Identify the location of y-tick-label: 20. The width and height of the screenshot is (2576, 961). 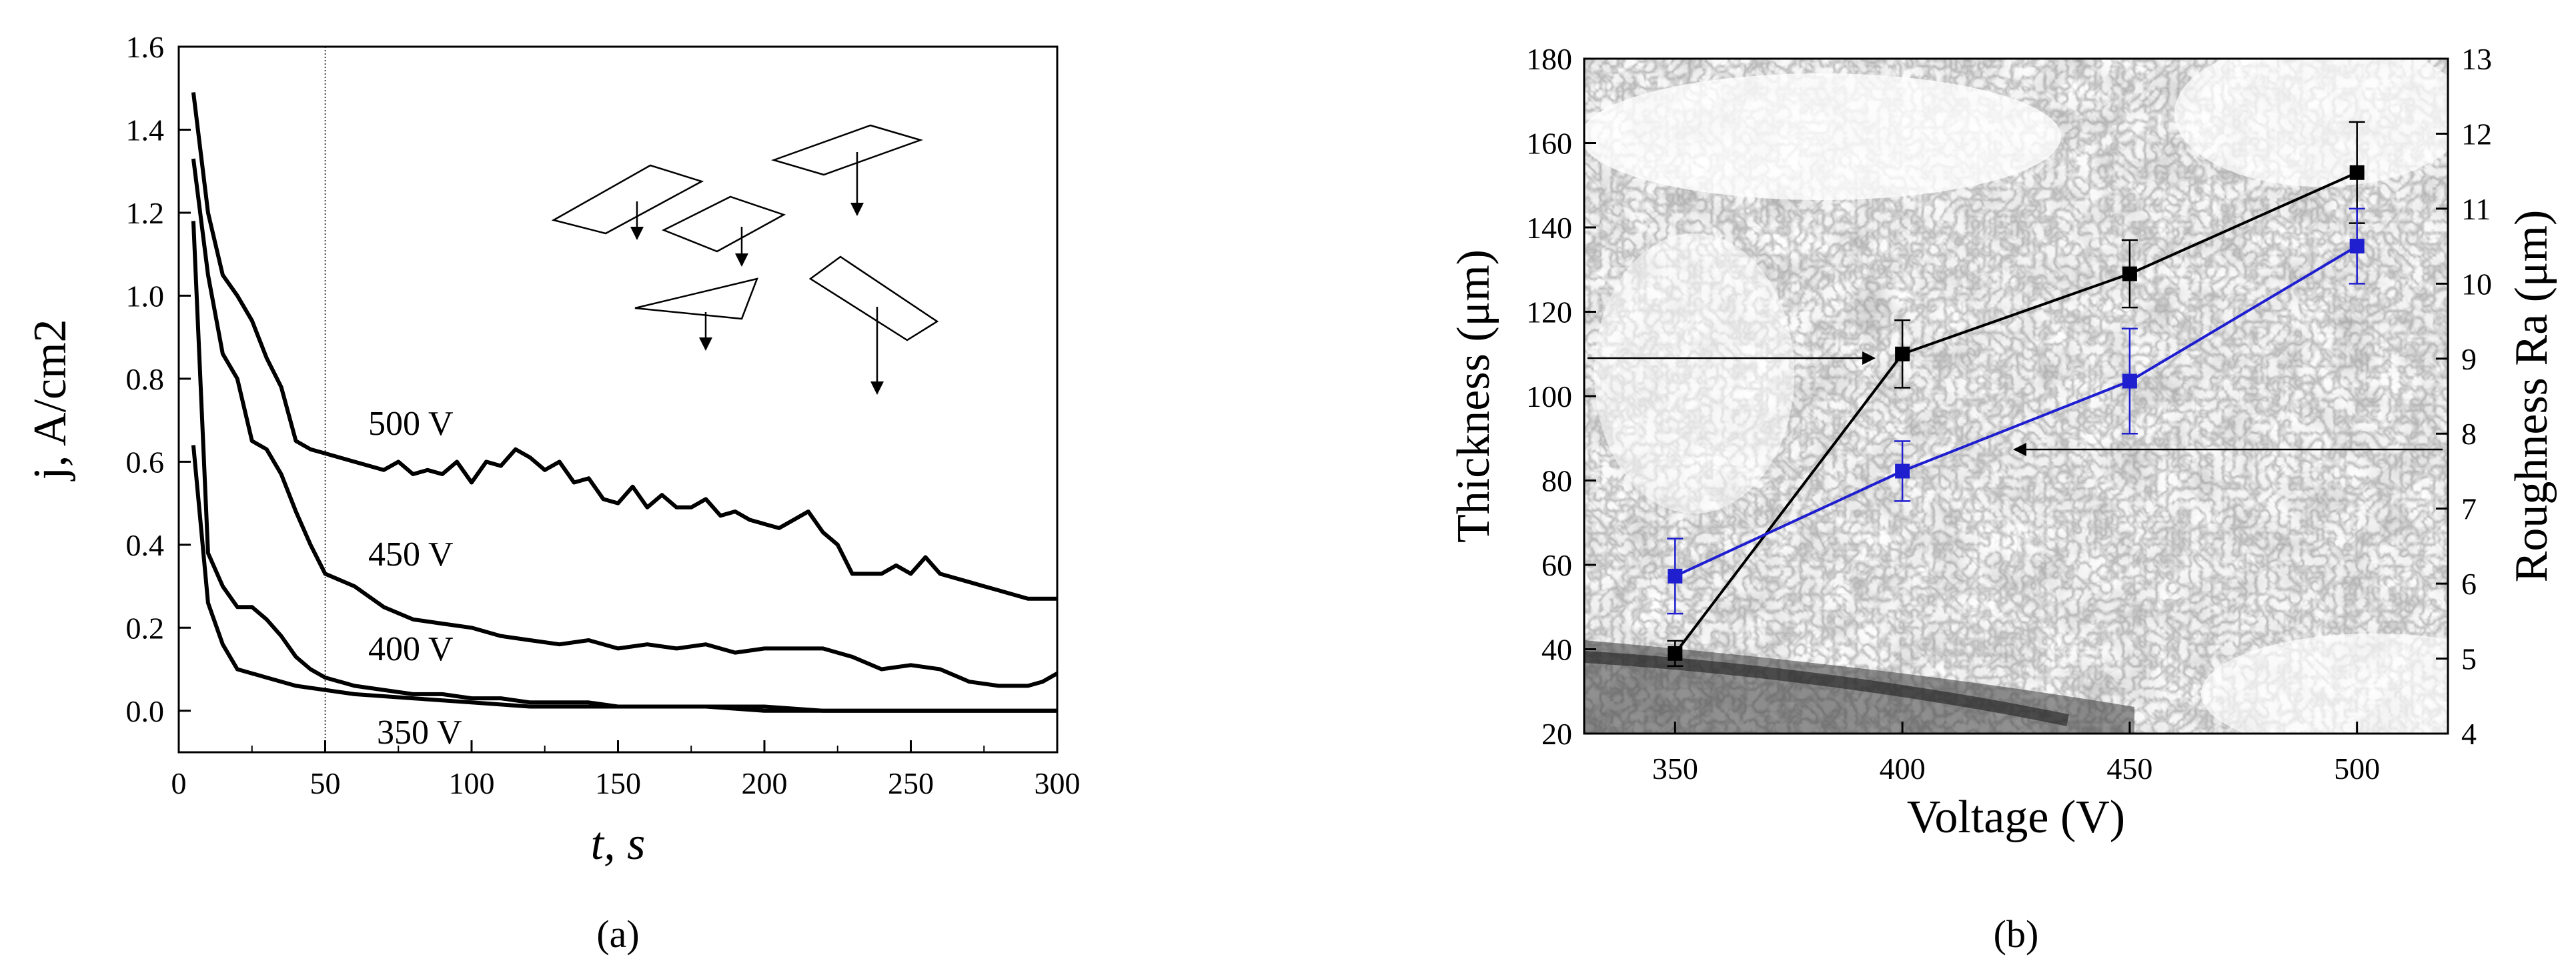
(1557, 734).